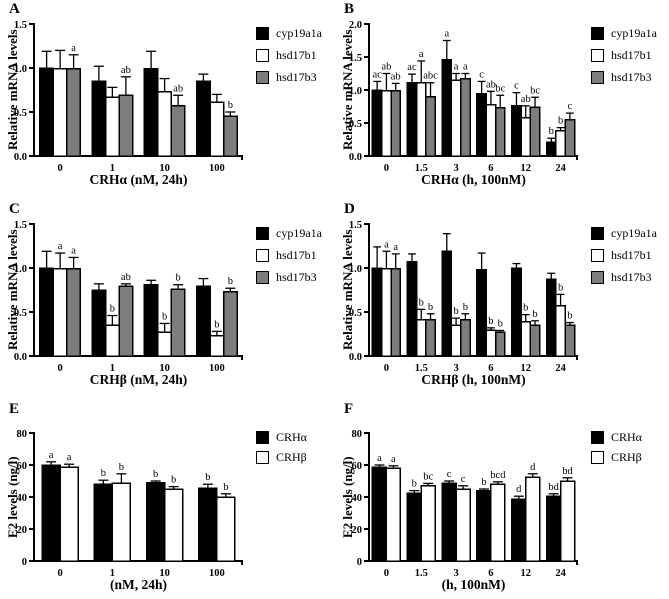 Image resolution: width=669 pixels, height=599 pixels. What do you see at coordinates (12, 497) in the screenshot?
I see `panel-e-y-axis-label: E2 levels (ng/l)` at bounding box center [12, 497].